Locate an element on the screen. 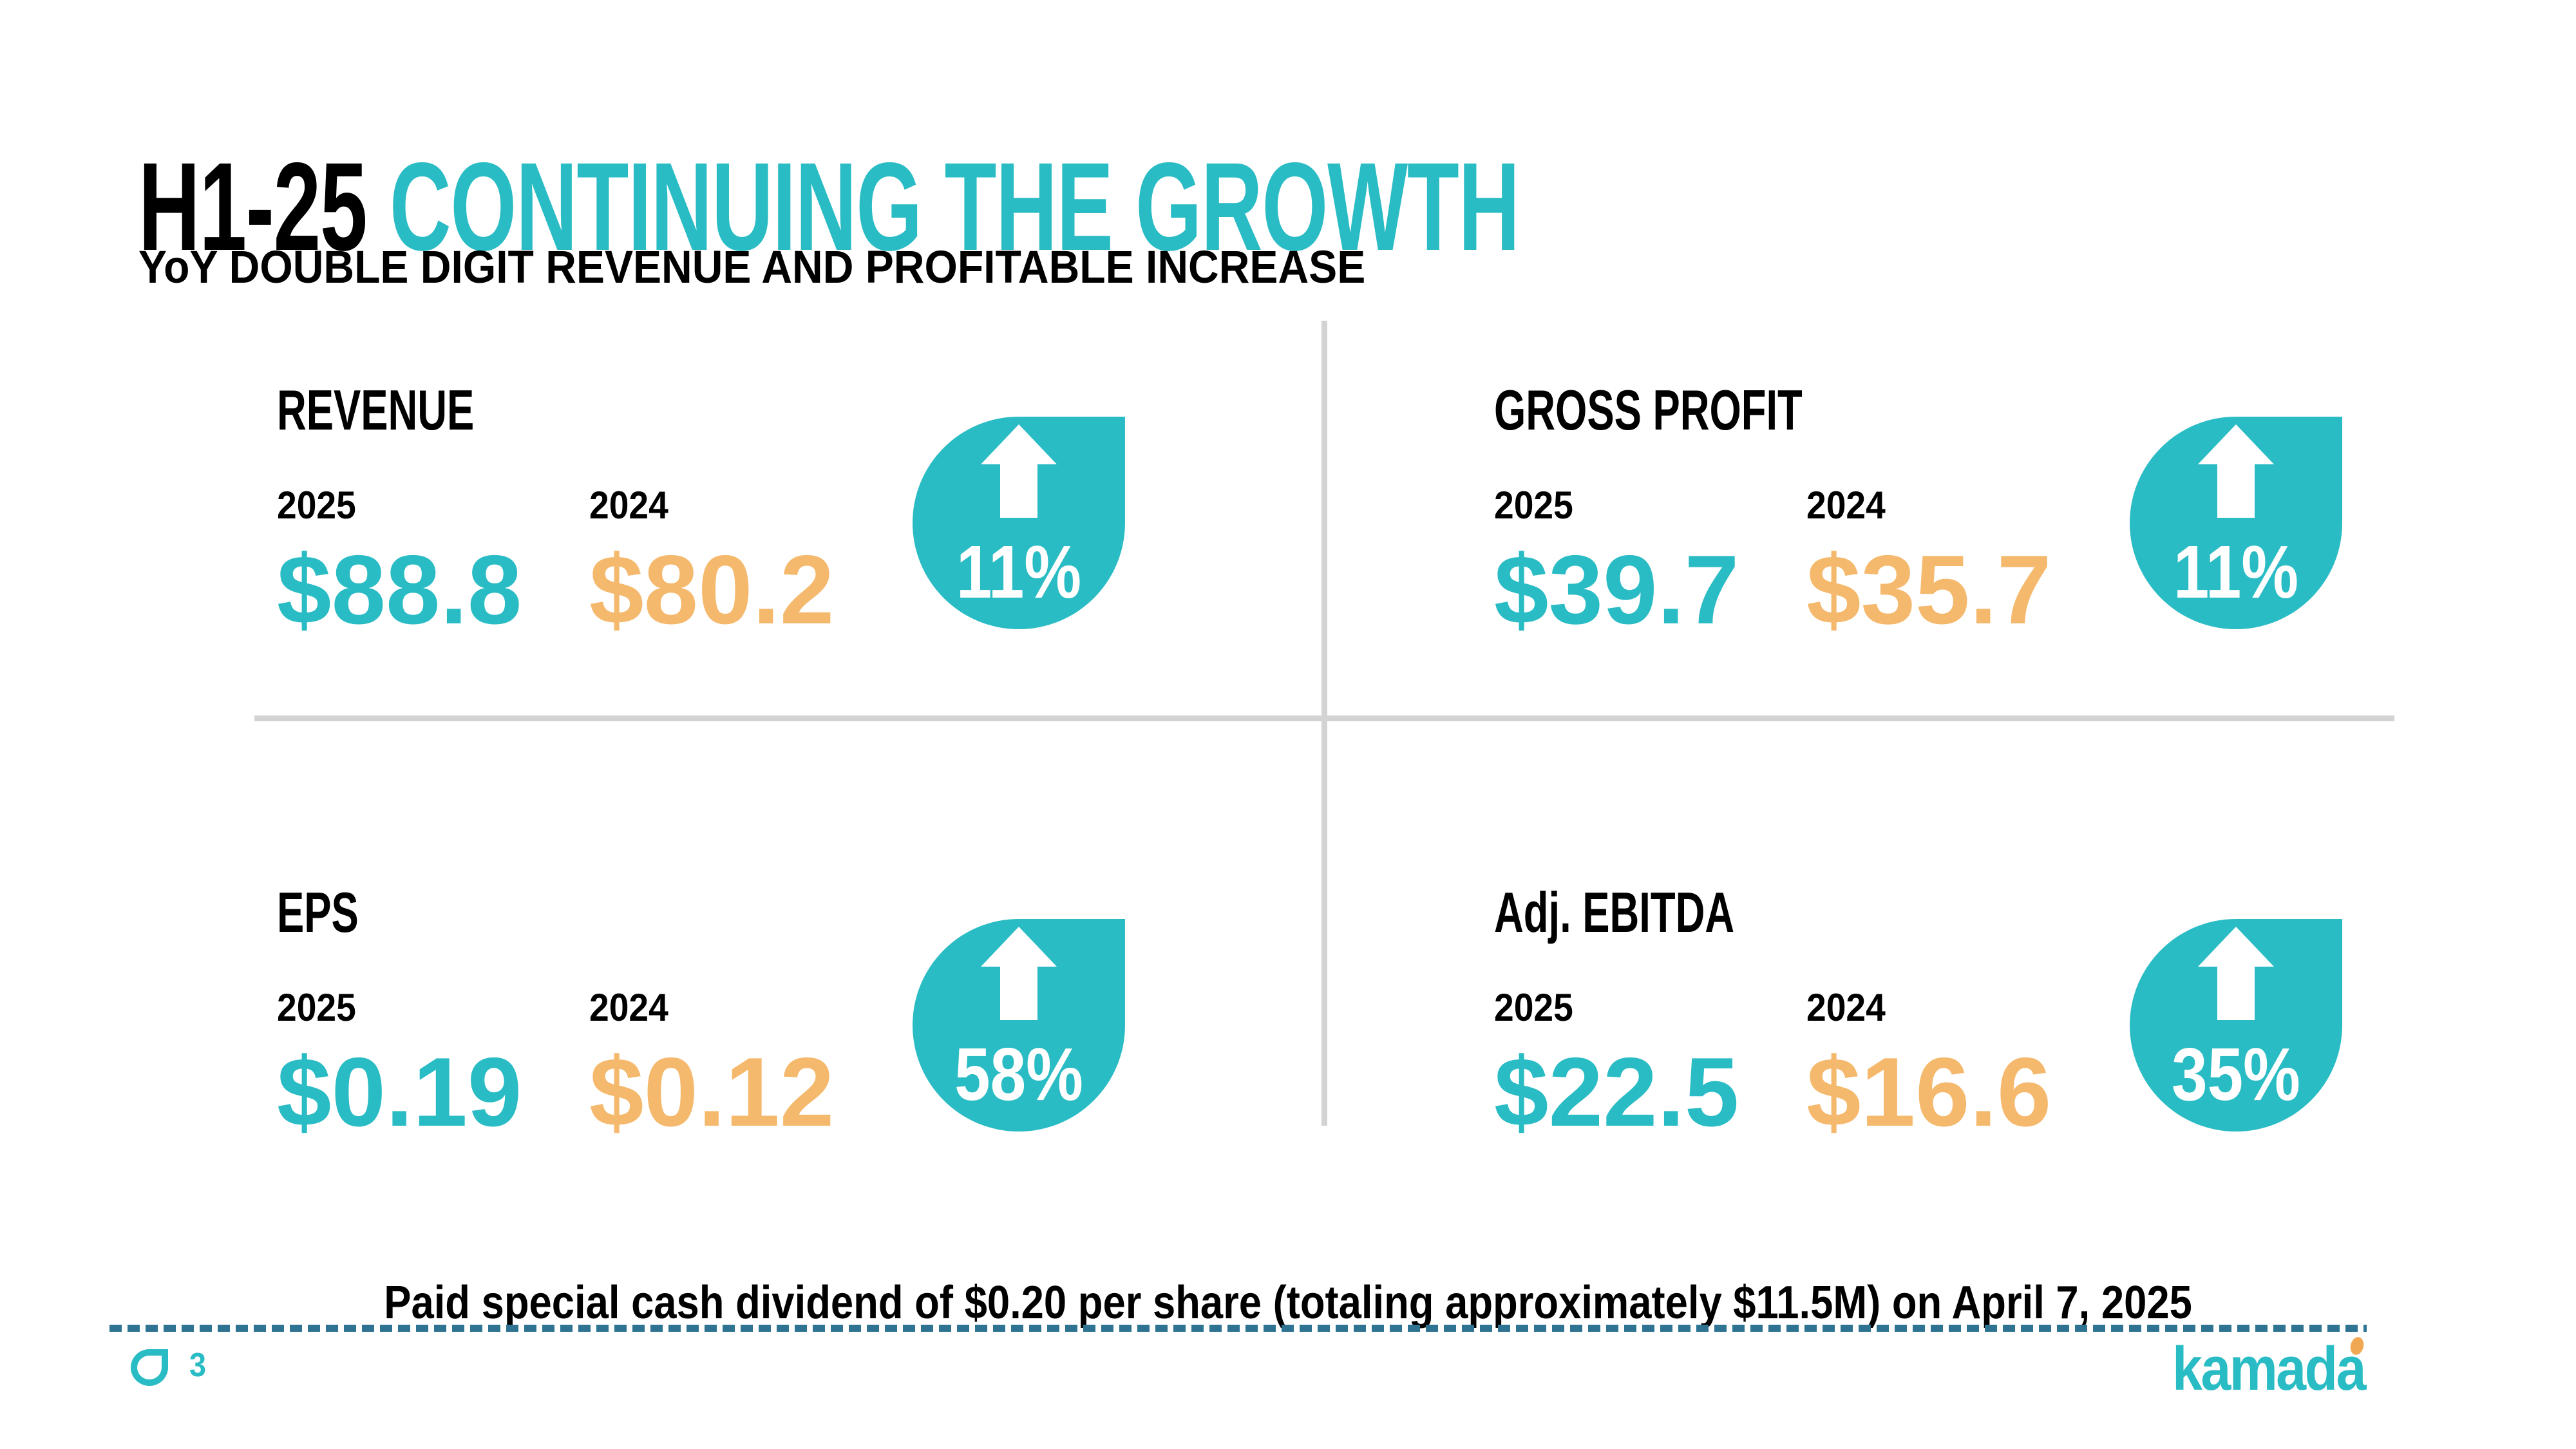 The width and height of the screenshot is (2576, 1449). metric-card-revenue: REVENUE 2025 $88.8 2024 $80.2 11% is located at coordinates (780, 544).